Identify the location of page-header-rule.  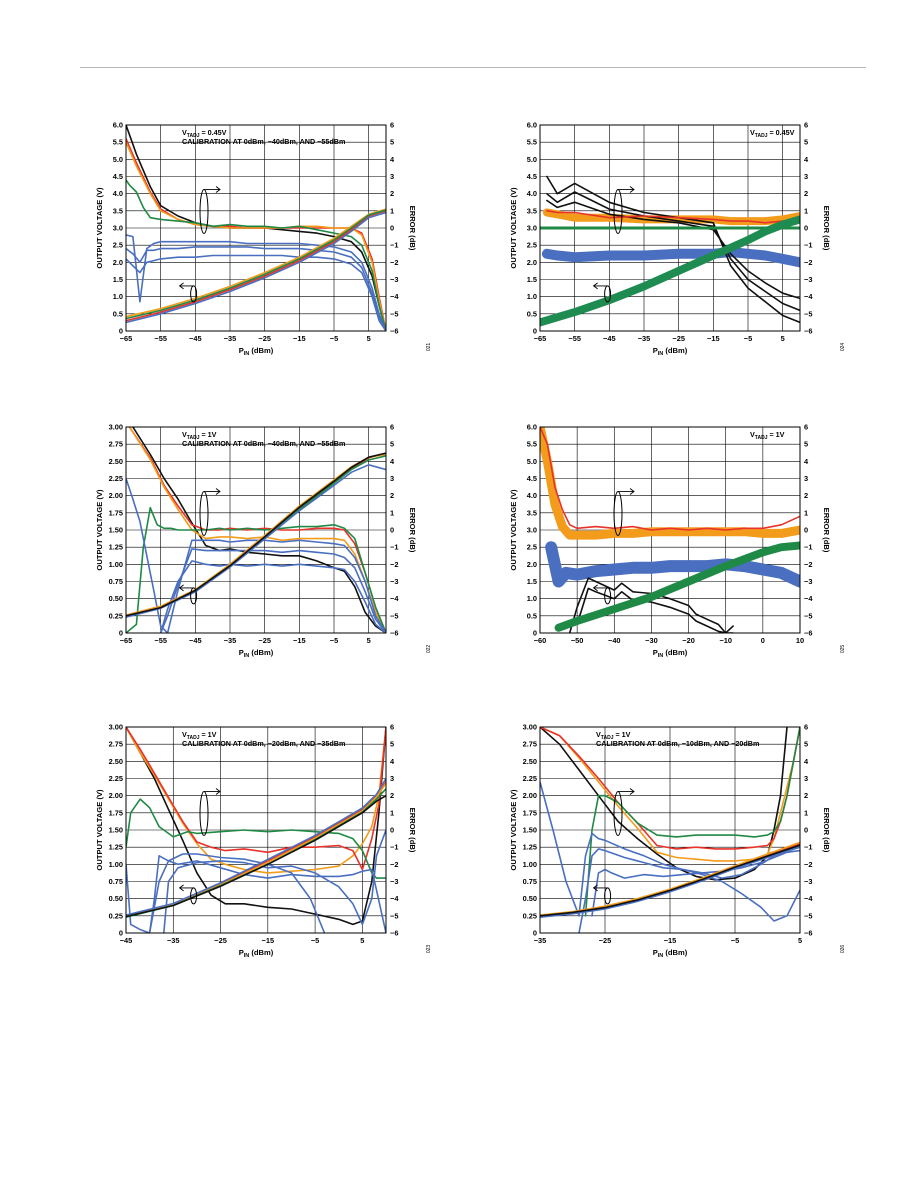
(473, 67).